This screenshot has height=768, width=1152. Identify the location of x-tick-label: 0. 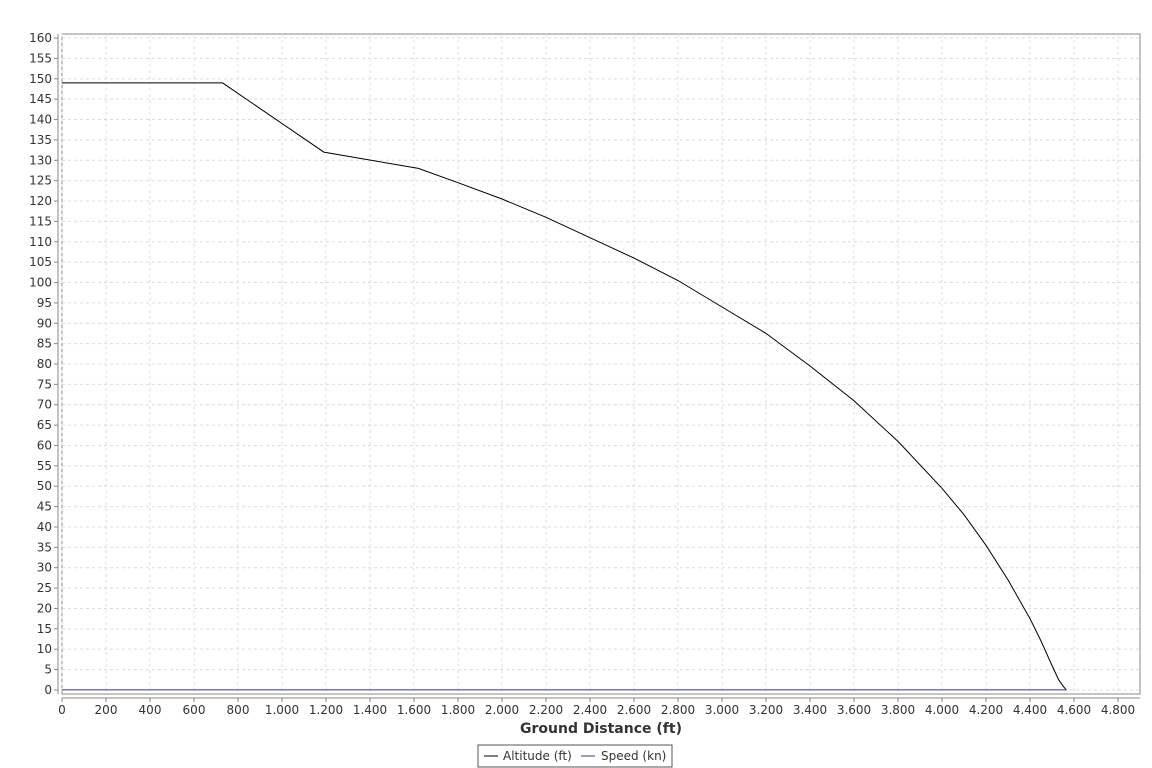
(62, 710).